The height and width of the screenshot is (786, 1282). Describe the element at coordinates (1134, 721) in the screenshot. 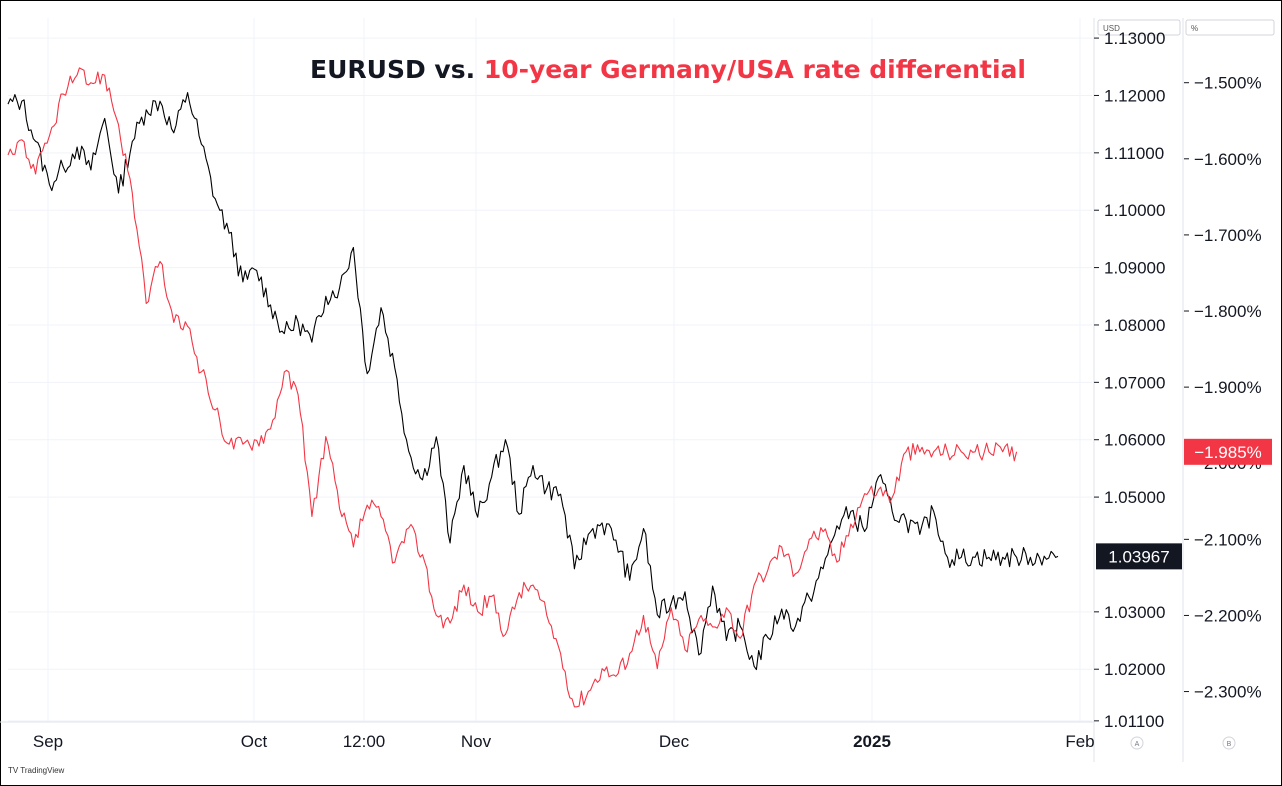

I see `left-axis-tick: 1.01100` at that location.